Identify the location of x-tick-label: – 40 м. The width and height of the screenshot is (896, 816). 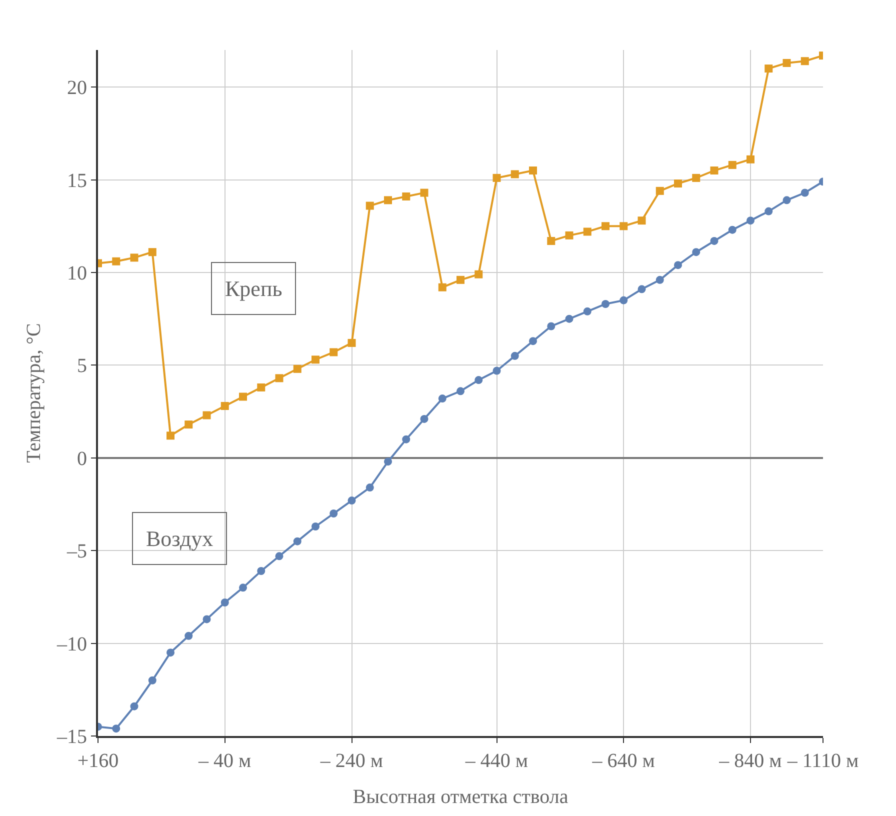
(225, 761).